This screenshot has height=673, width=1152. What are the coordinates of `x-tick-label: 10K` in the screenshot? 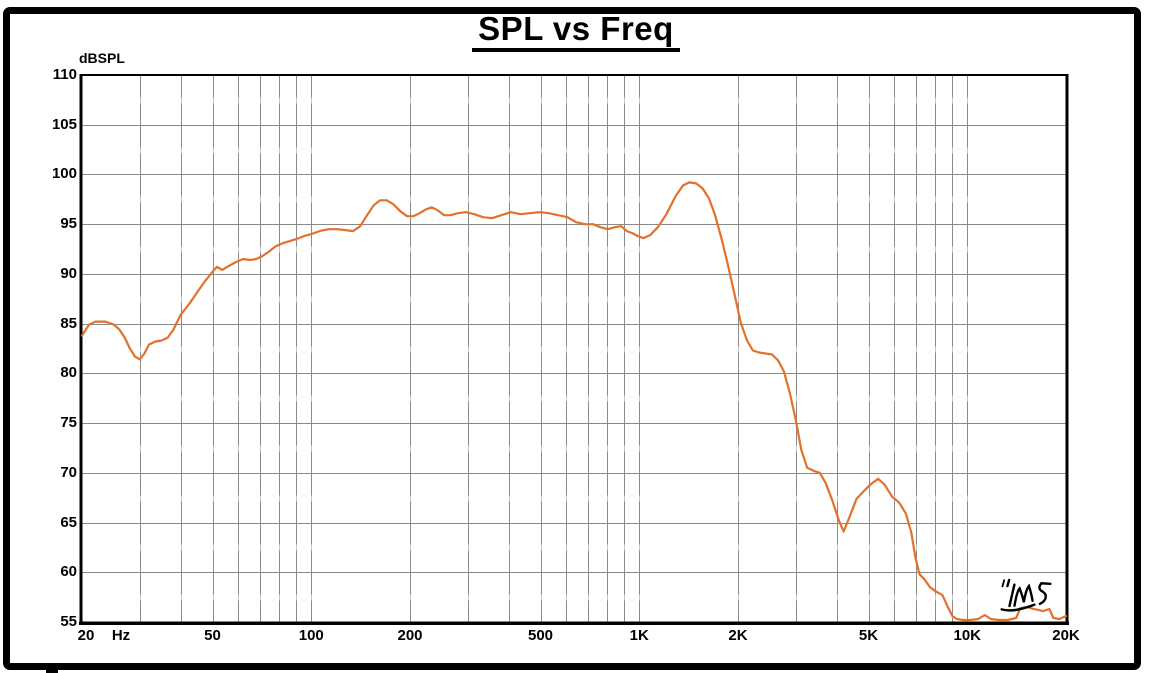 It's located at (967, 635).